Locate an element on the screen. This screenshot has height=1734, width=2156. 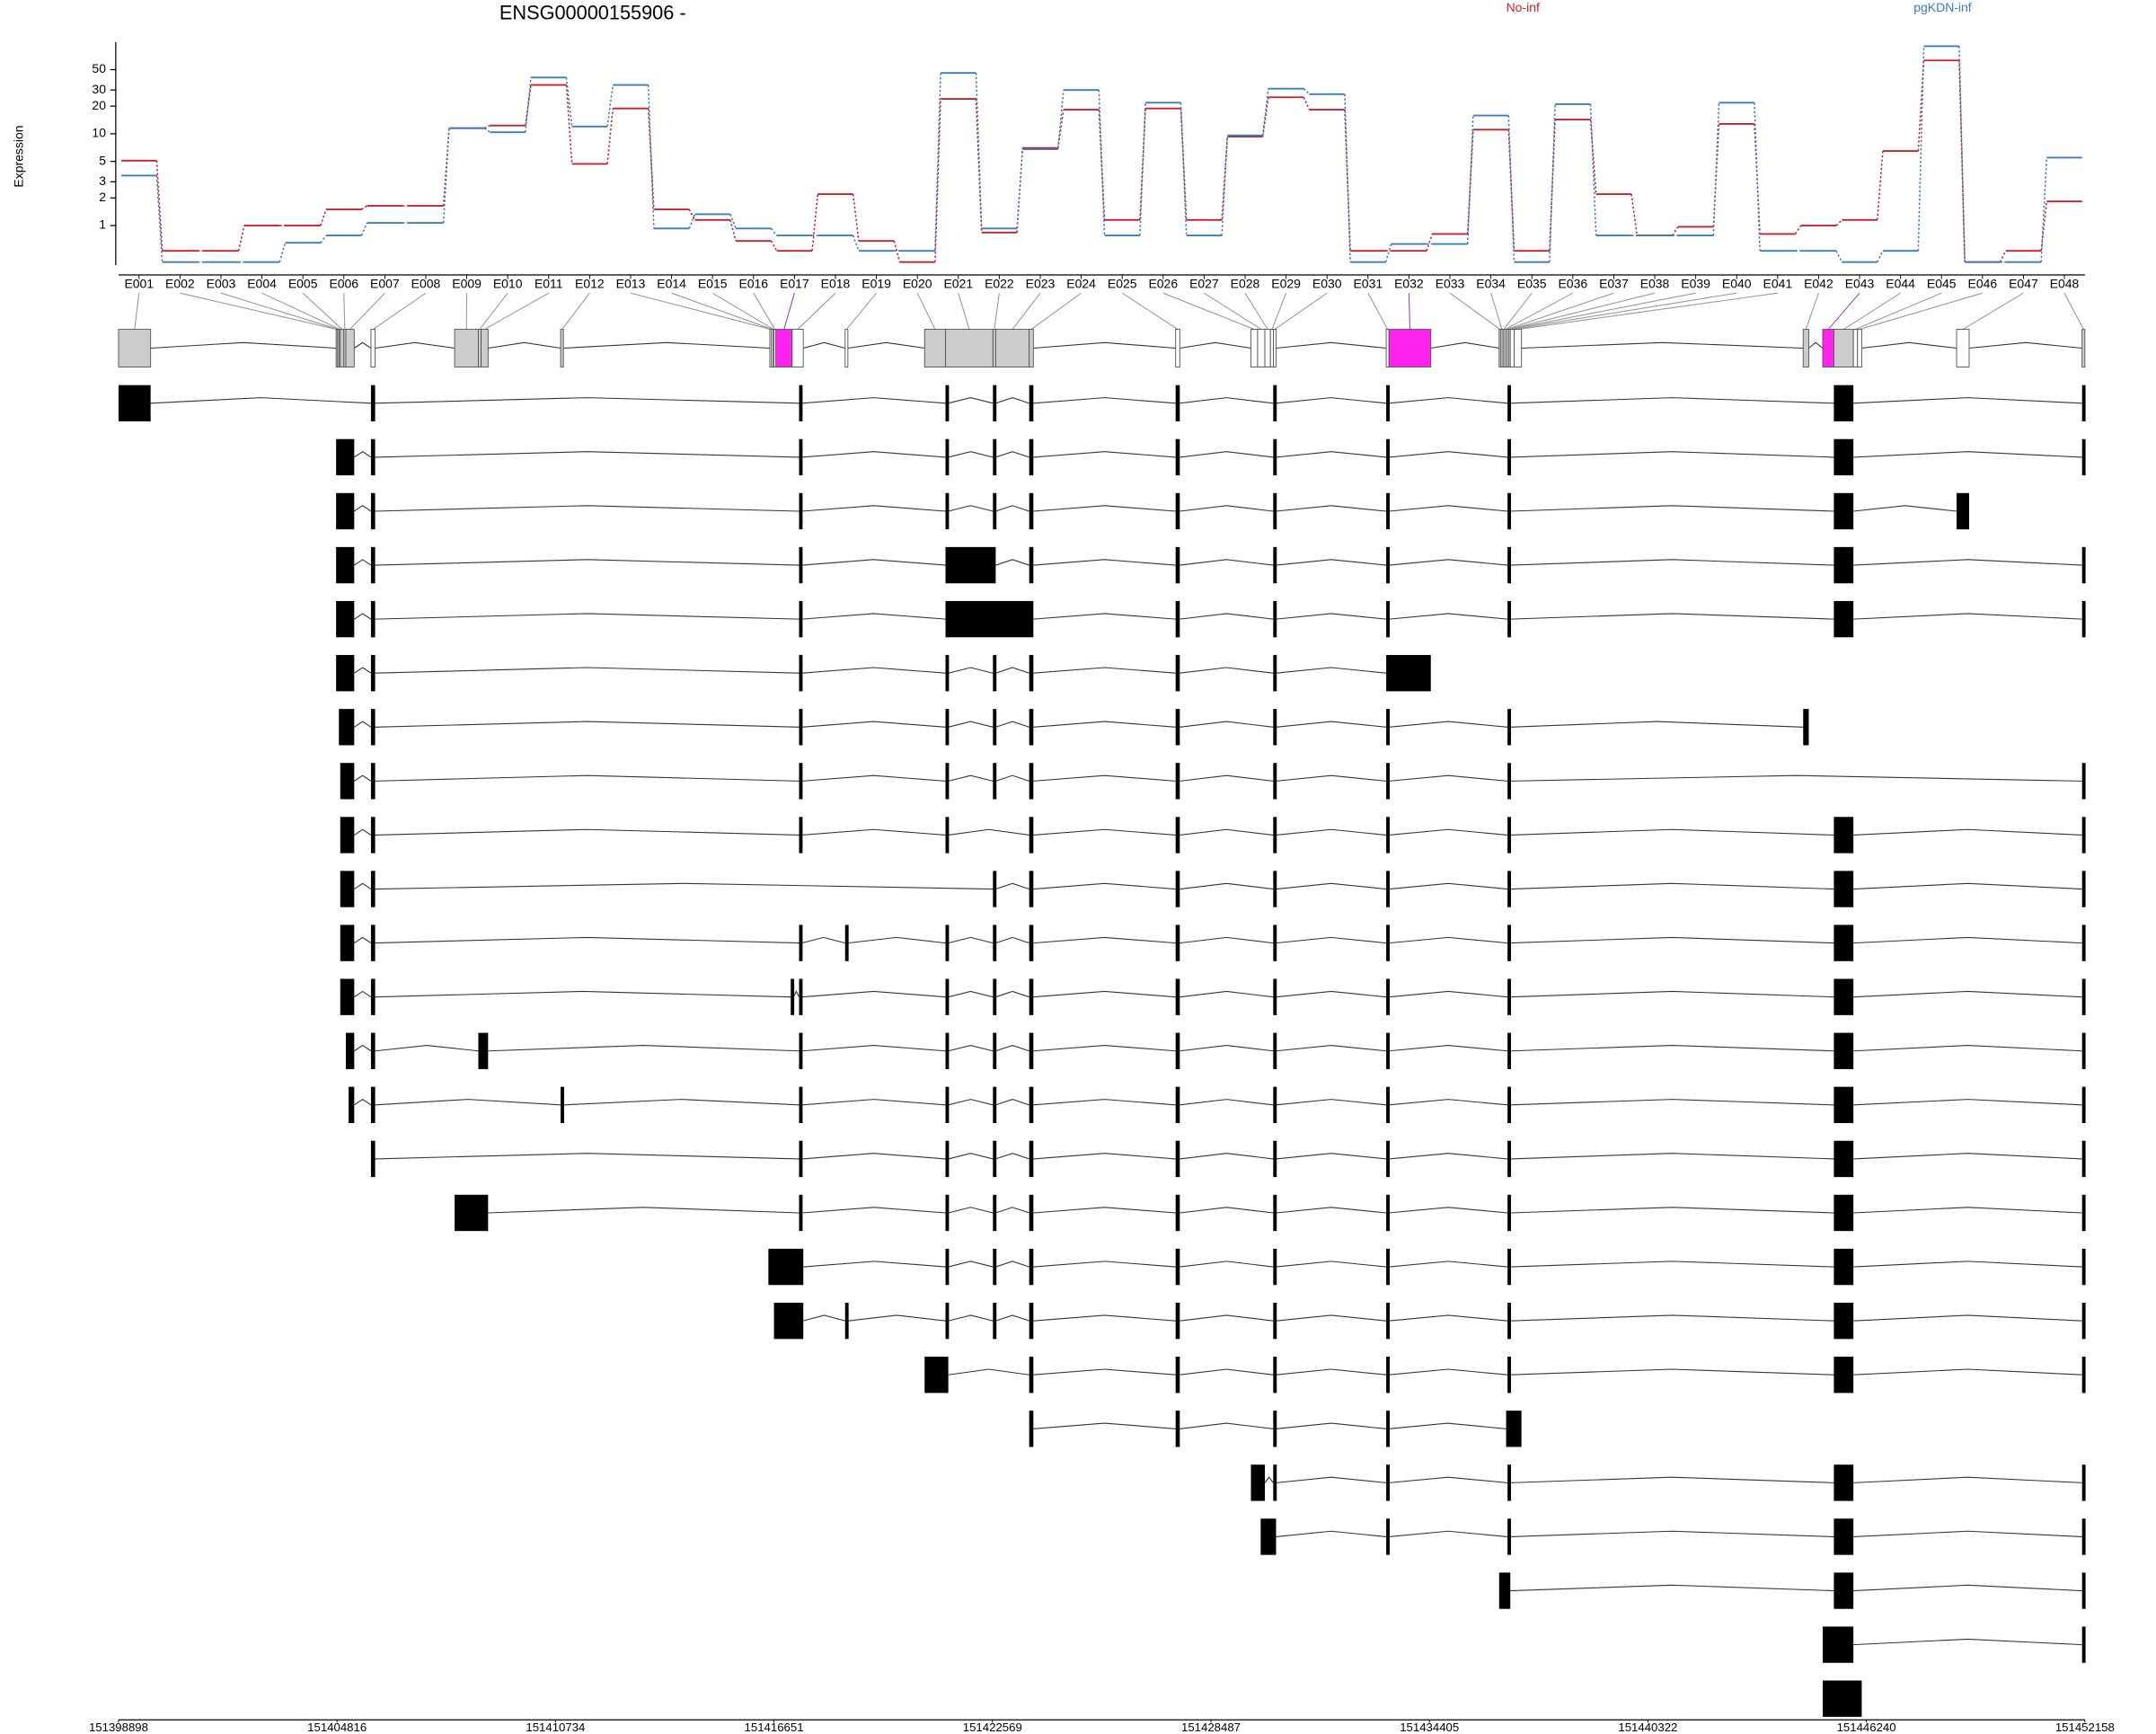
x-tick-label: E048 is located at coordinates (2065, 284).